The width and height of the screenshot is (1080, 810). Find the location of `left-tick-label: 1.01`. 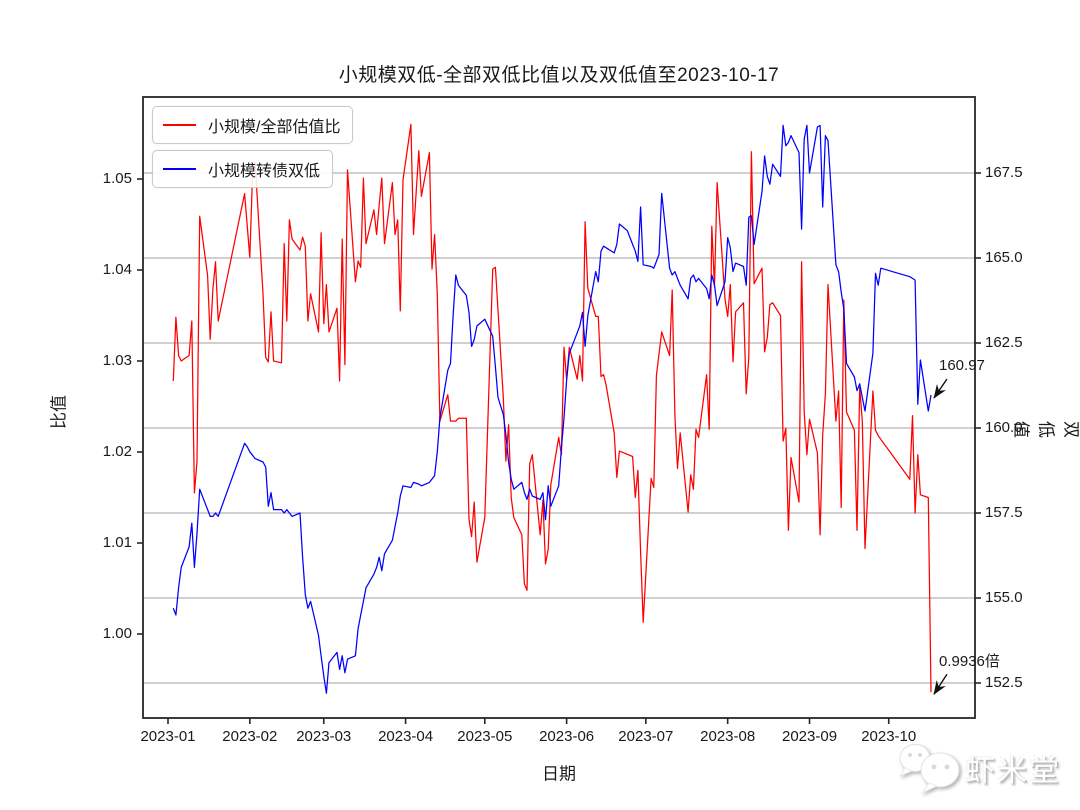

left-tick-label: 1.01 is located at coordinates (117, 542).